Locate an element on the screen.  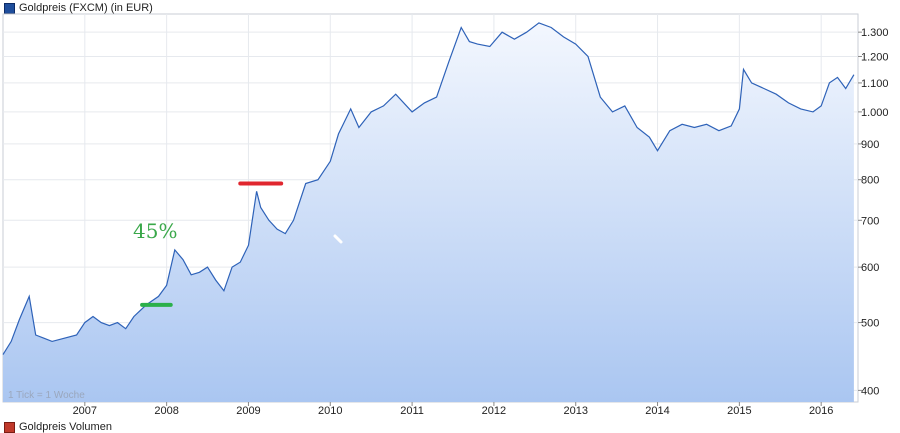
volume-legend-label: Goldpreis Volumen is located at coordinates (65, 427).